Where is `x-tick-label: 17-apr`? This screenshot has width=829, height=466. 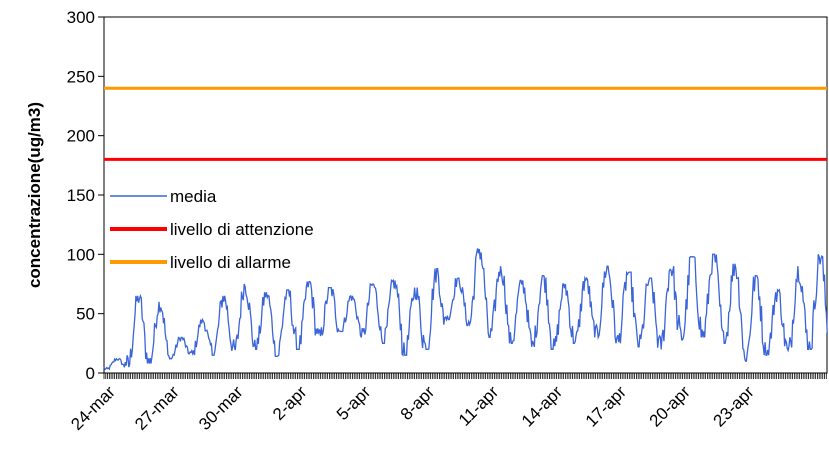 x-tick-label: 17-apr is located at coordinates (606, 406).